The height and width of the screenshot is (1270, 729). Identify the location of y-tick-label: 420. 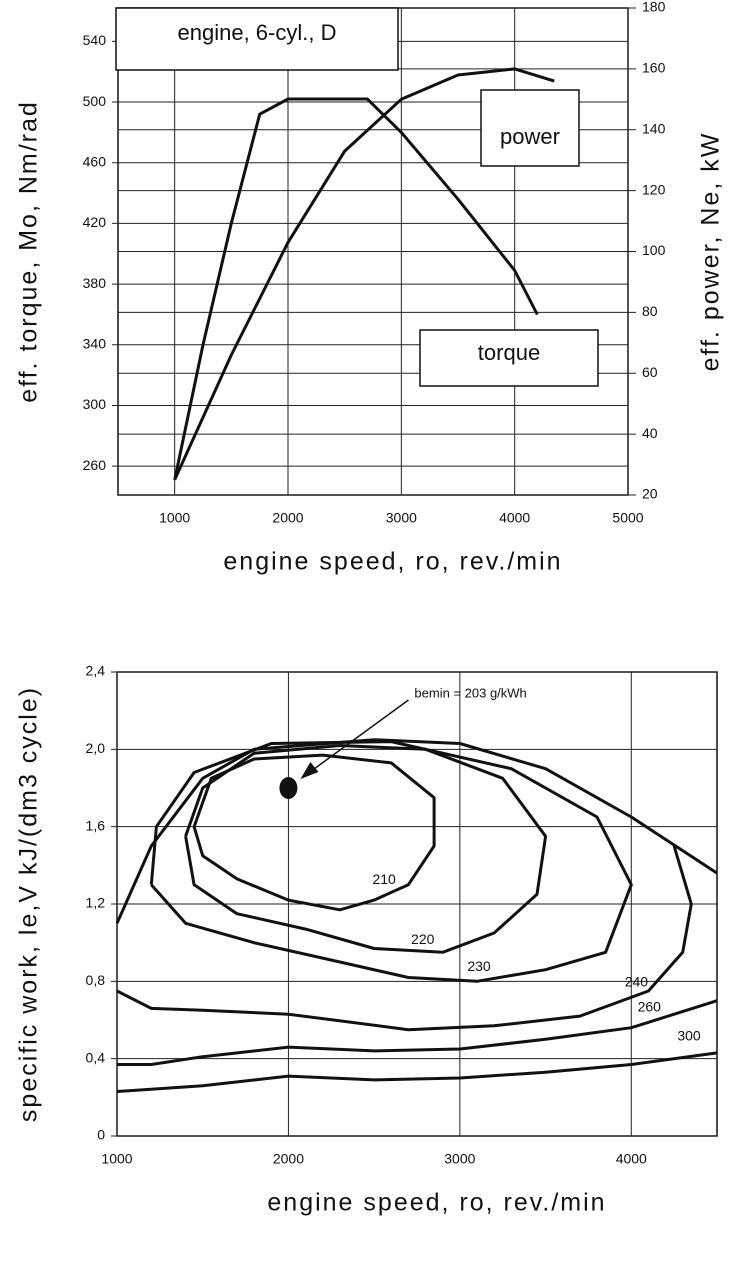
(95, 222).